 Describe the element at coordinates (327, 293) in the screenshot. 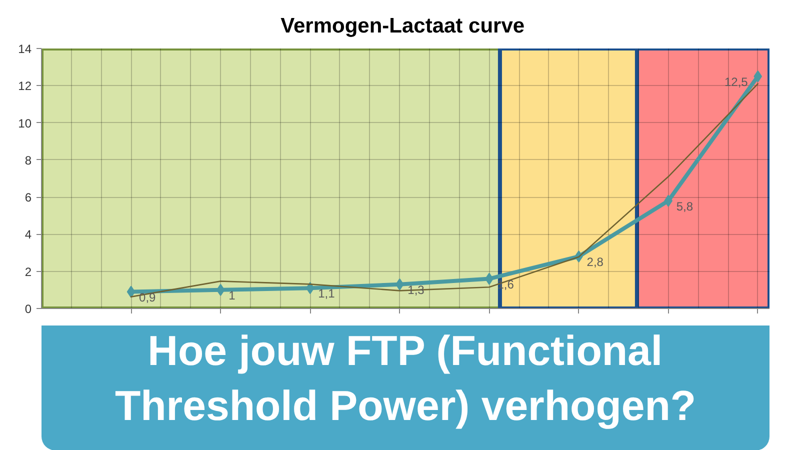

I see `data-label: 1,1` at that location.